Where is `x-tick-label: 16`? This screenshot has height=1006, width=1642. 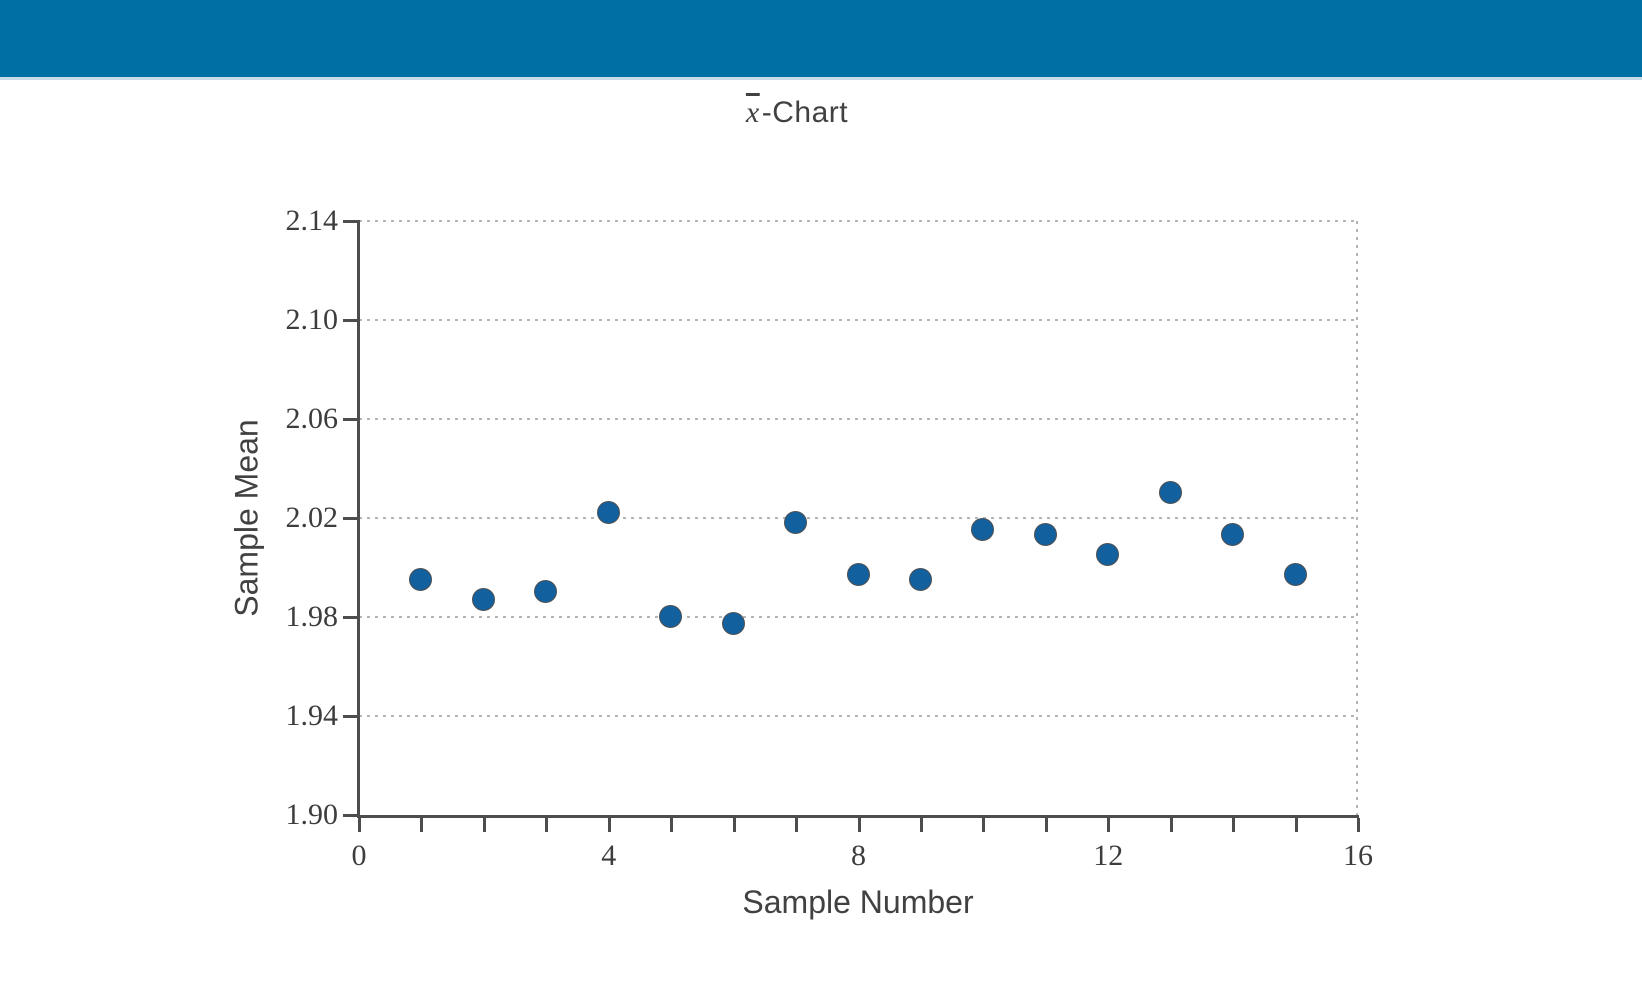 x-tick-label: 16 is located at coordinates (1358, 855).